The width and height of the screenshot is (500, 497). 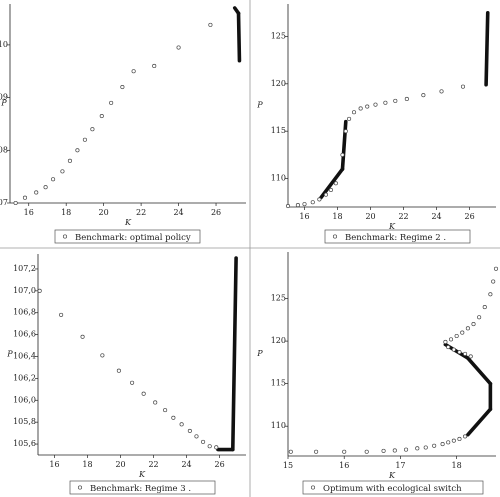 What do you see at coordinates (397, 236) in the screenshot?
I see `legend-box` at bounding box center [397, 236].